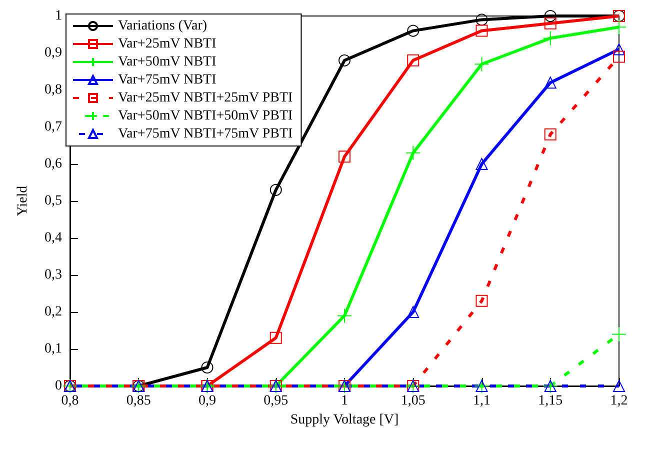 The width and height of the screenshot is (649, 449). What do you see at coordinates (58, 16) in the screenshot?
I see `y-tick-label: 1` at bounding box center [58, 16].